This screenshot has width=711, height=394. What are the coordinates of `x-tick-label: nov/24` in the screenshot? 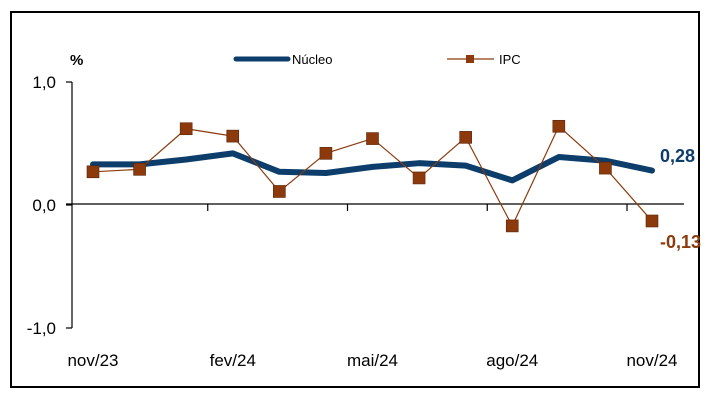 It's located at (651, 360).